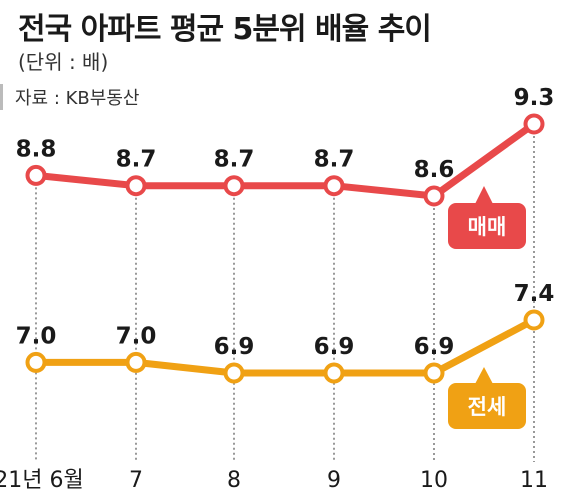 This screenshot has height=497, width=570. I want to click on series-tag-label: 전세, so click(487, 407).